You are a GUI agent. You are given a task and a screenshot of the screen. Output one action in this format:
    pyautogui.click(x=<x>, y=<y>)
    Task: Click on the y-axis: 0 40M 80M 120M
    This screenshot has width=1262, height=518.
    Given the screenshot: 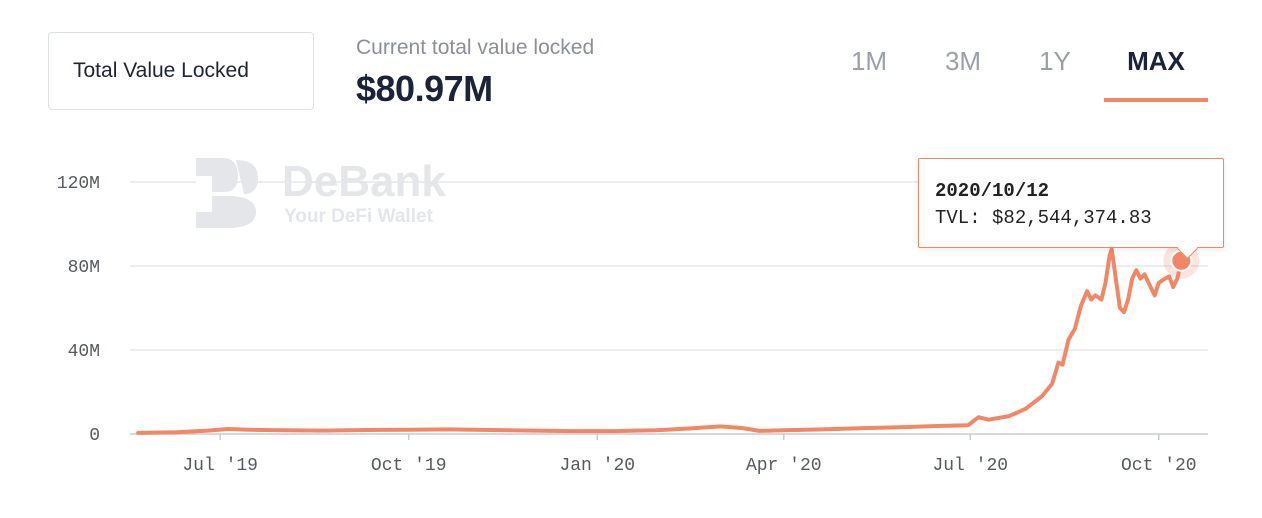 What is the action you would take?
    pyautogui.click(x=78, y=310)
    